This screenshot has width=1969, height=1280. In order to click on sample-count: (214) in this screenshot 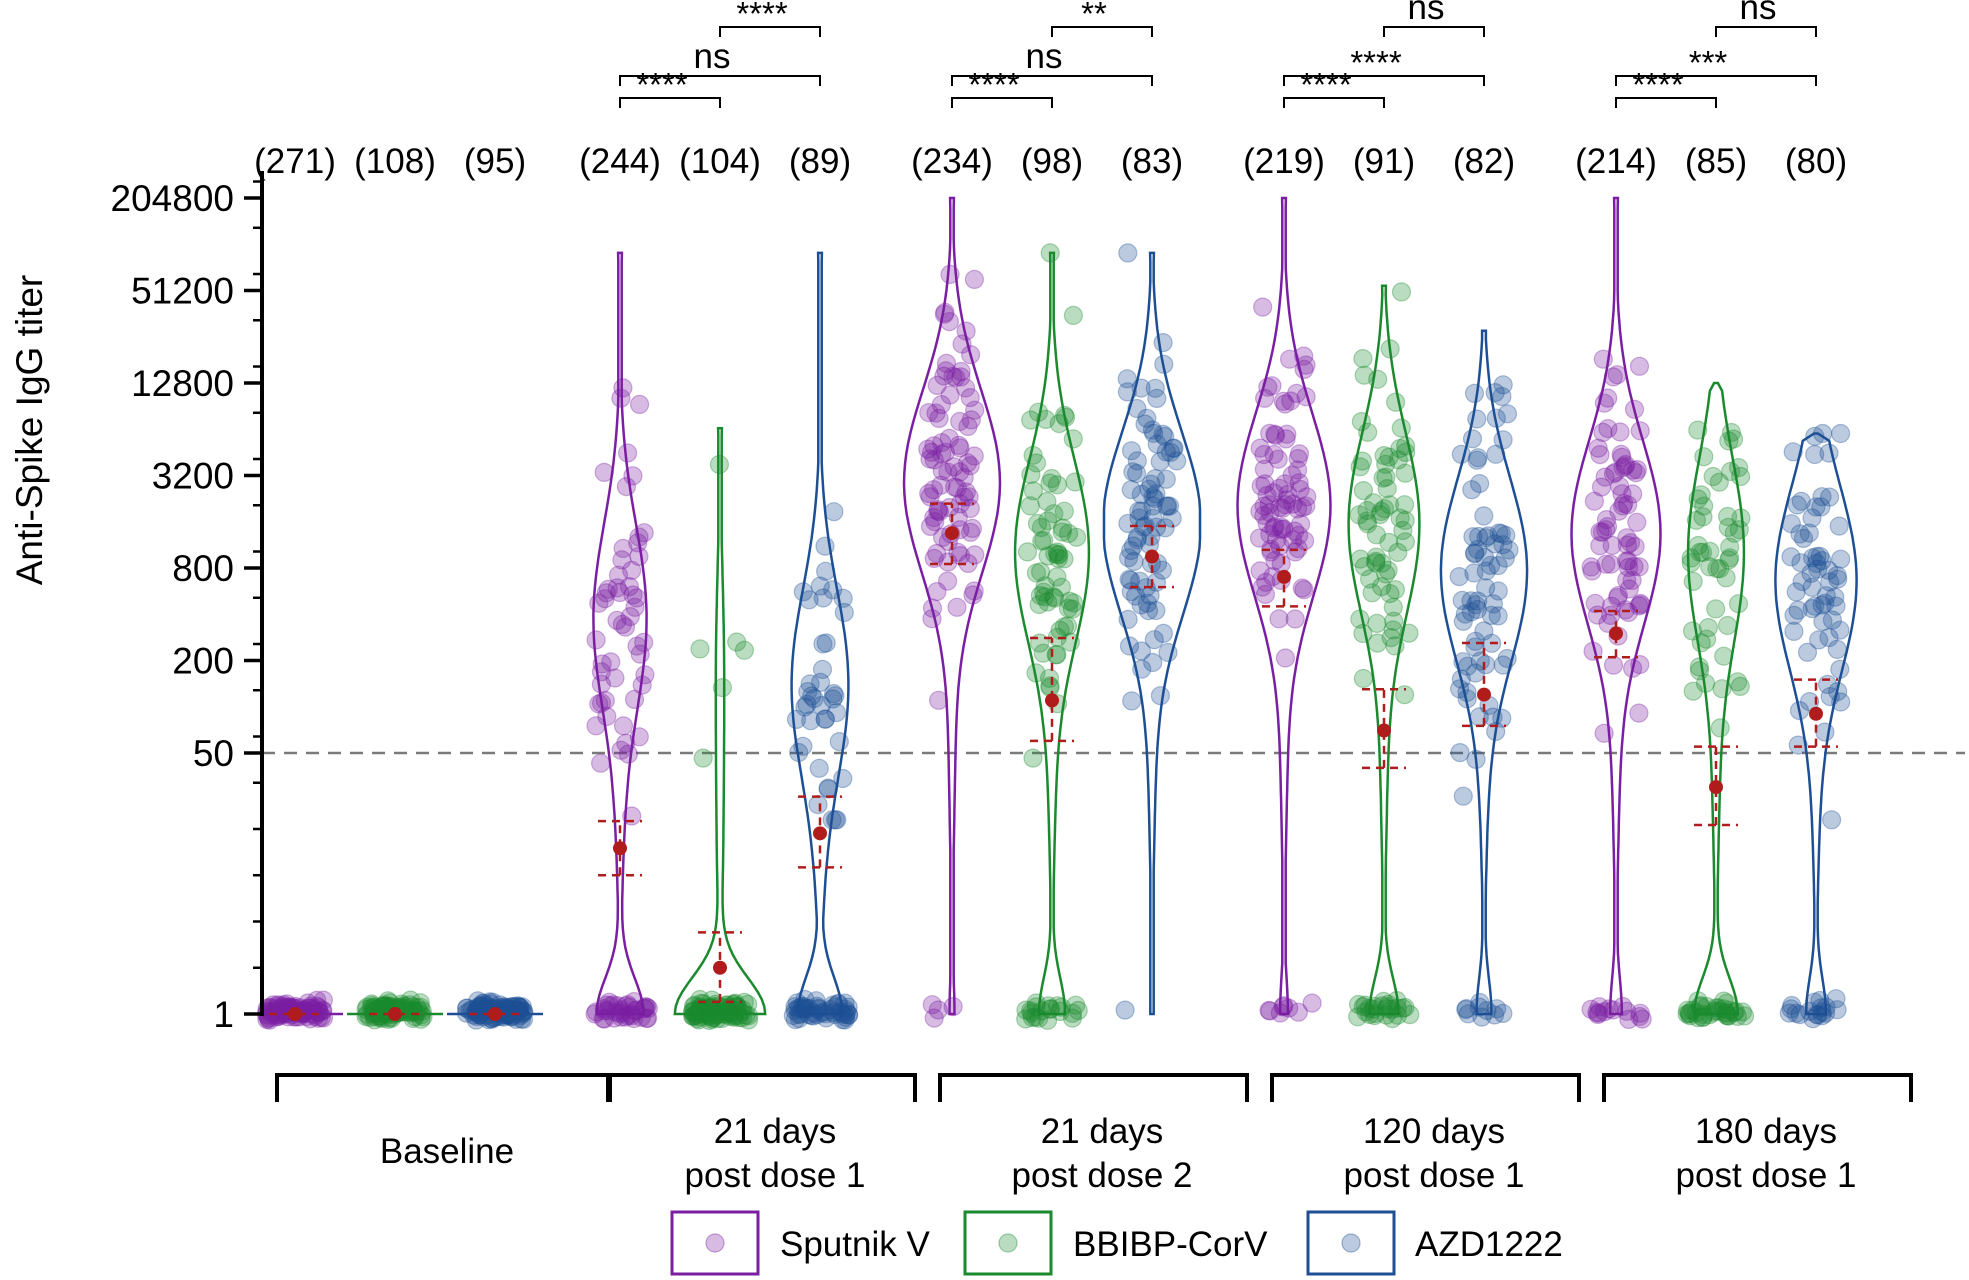, I will do `click(1616, 161)`.